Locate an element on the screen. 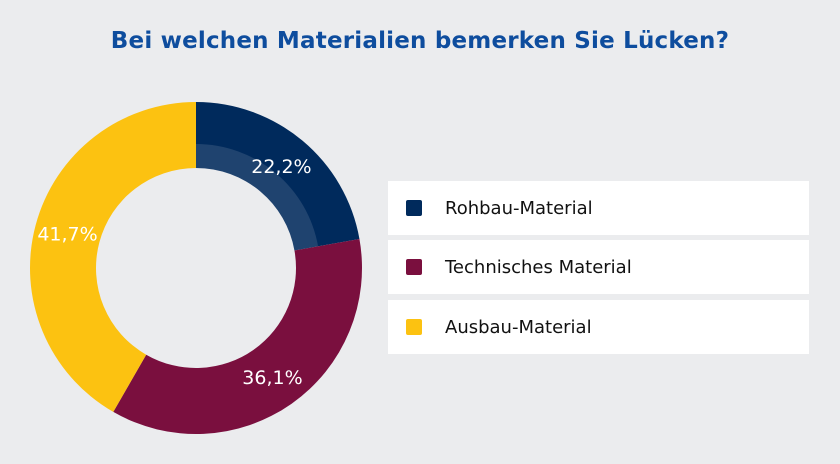  data-label-2: 41,7% is located at coordinates (67, 235).